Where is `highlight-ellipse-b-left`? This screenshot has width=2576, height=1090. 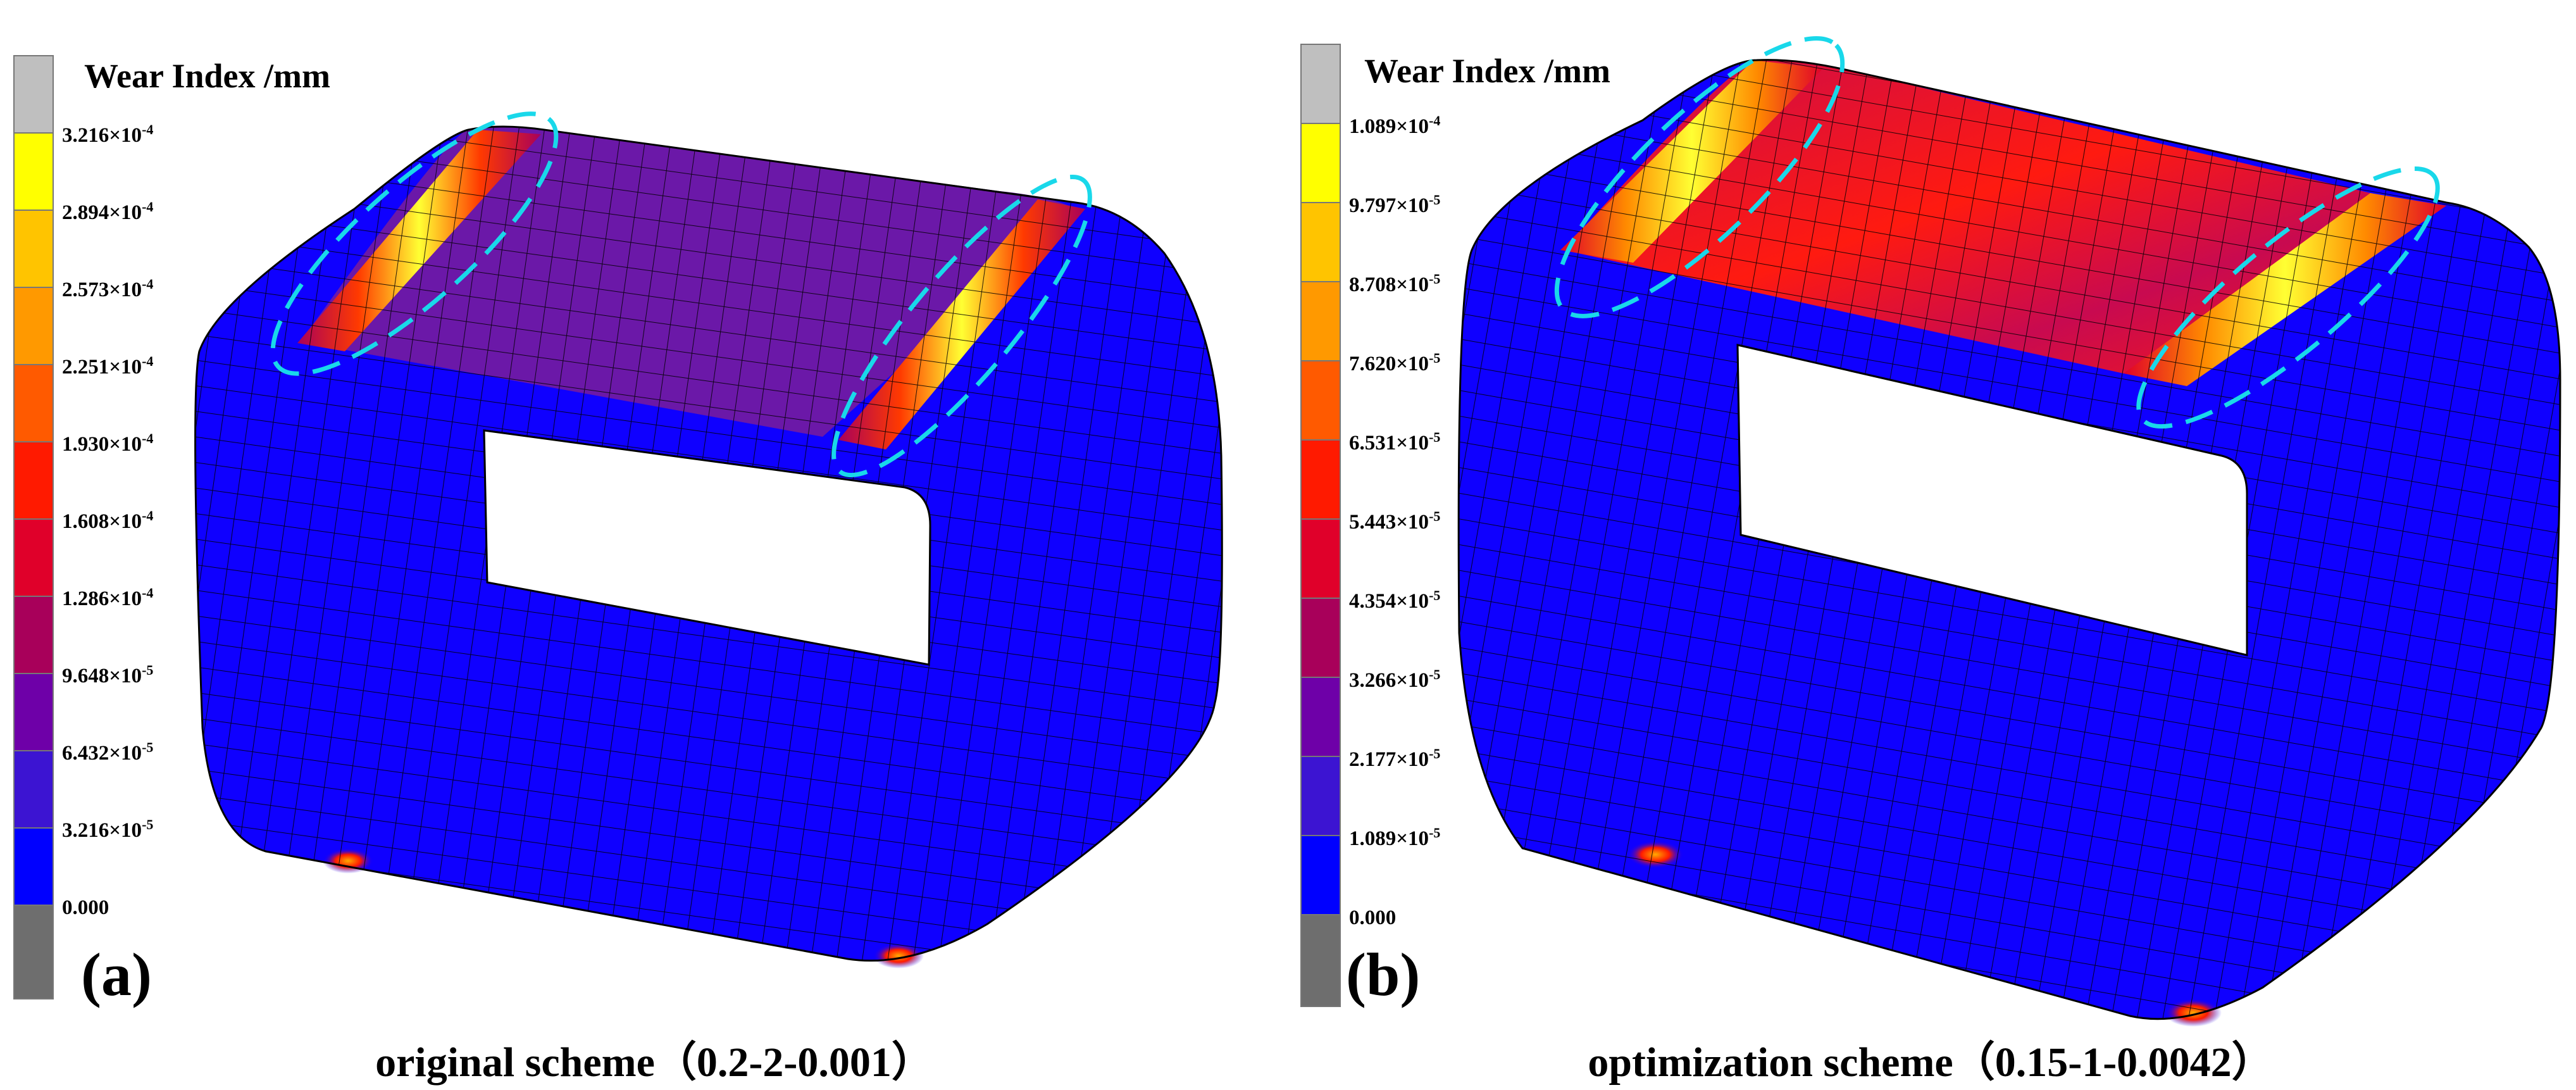 highlight-ellipse-b-left is located at coordinates (1699, 177).